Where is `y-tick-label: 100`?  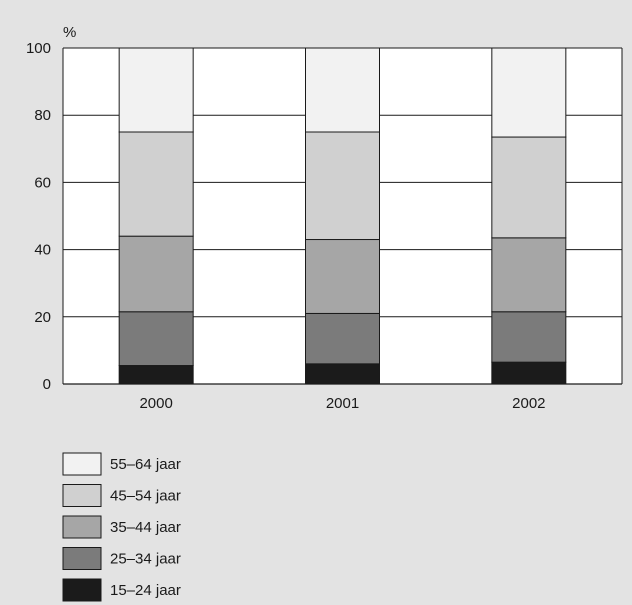
y-tick-label: 100 is located at coordinates (38, 48).